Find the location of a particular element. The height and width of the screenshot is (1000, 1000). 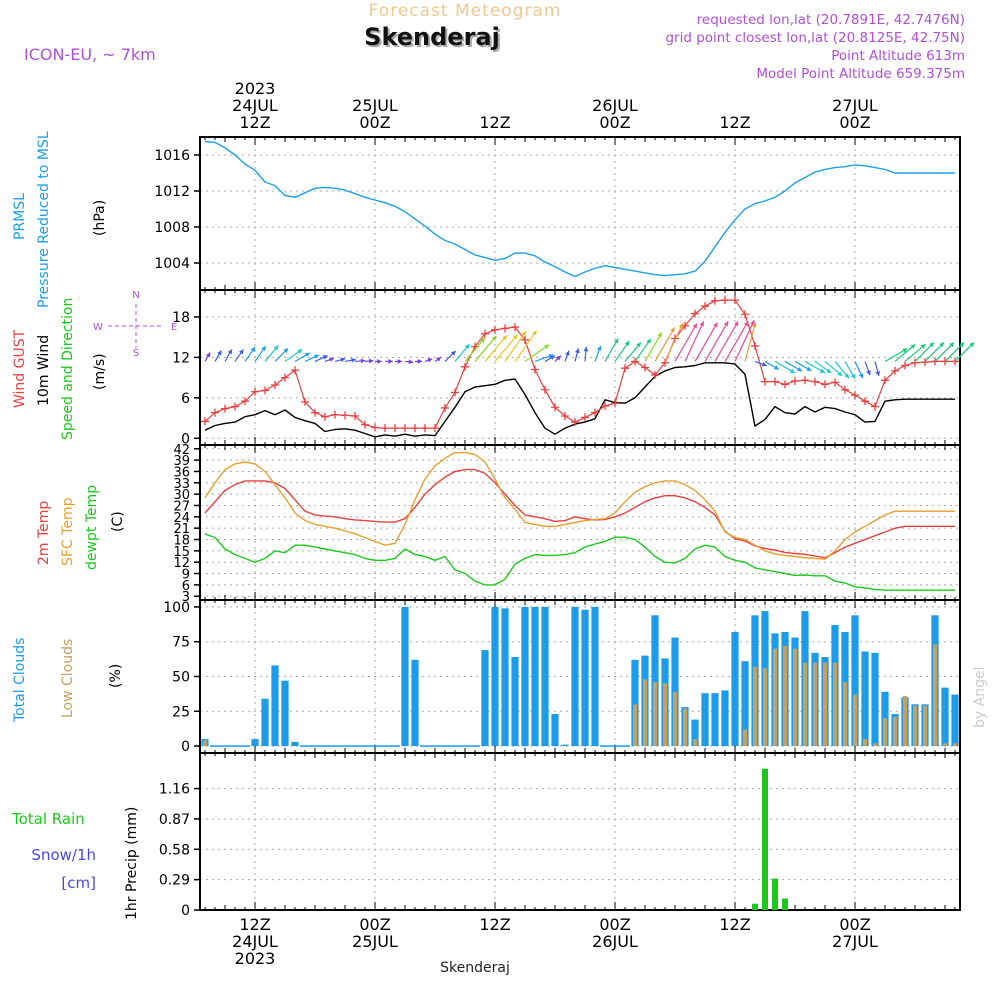

y-tick-label: 21 is located at coordinates (181, 529).